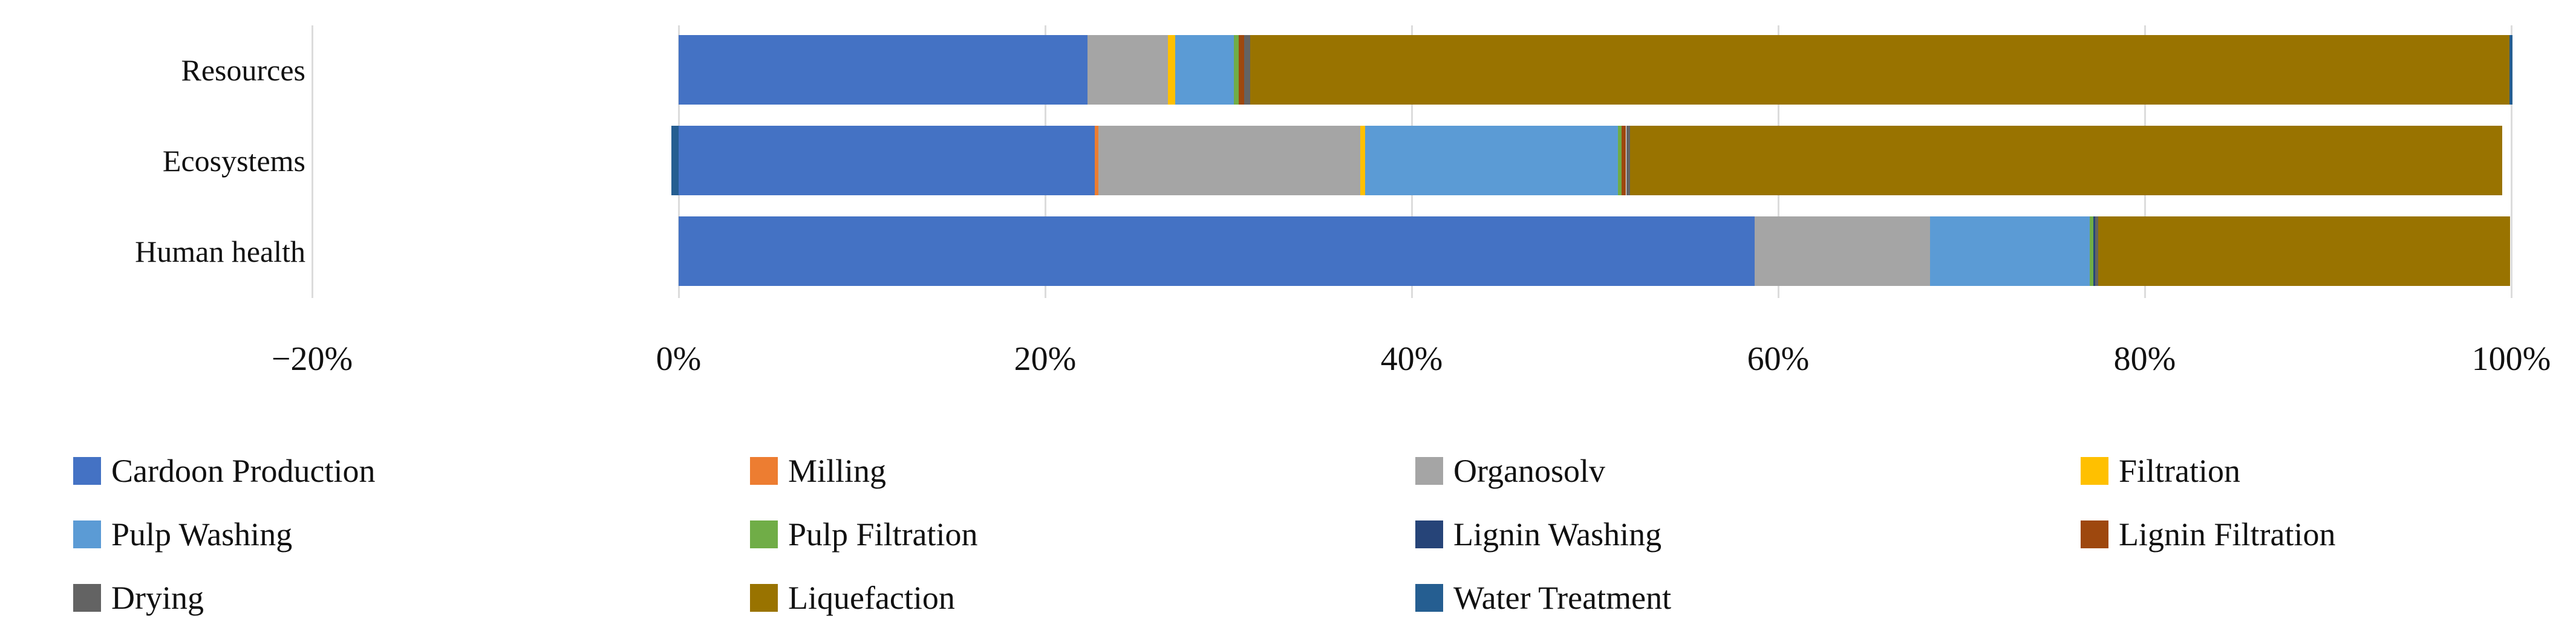  I want to click on legend-label-filtration: Filtration, so click(2179, 471).